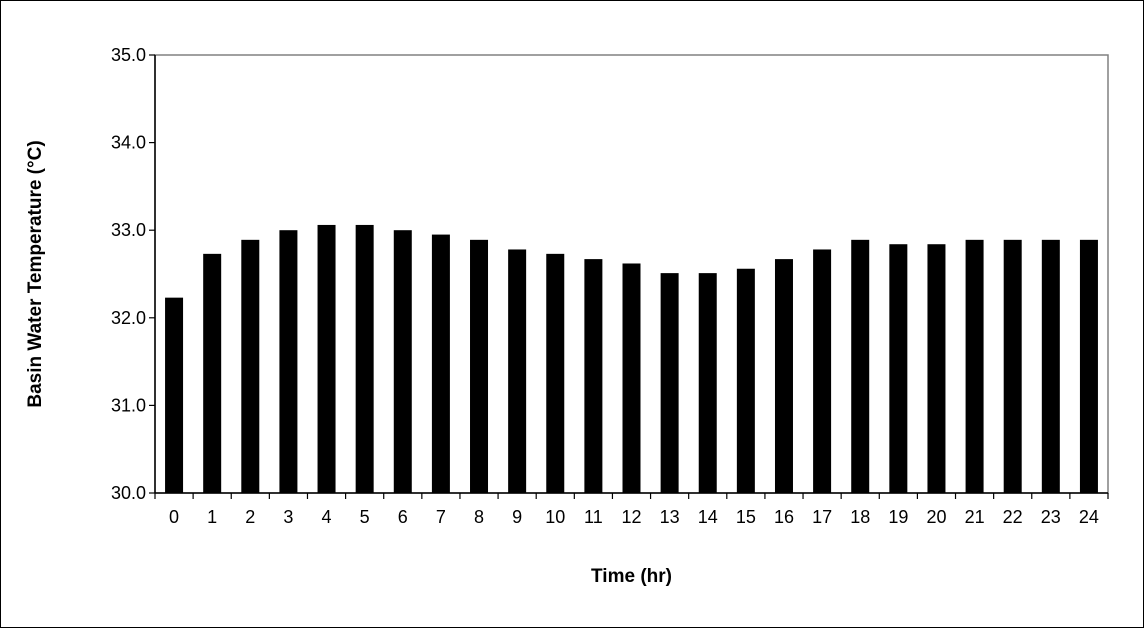  What do you see at coordinates (936, 517) in the screenshot?
I see `x-tick-label: 20` at bounding box center [936, 517].